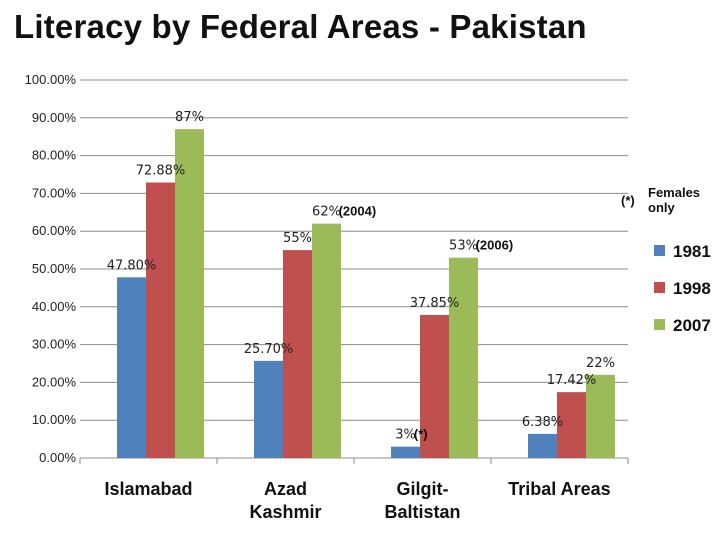 The width and height of the screenshot is (728, 546). What do you see at coordinates (559, 489) in the screenshot?
I see `x-category-label: Tribal Areas` at bounding box center [559, 489].